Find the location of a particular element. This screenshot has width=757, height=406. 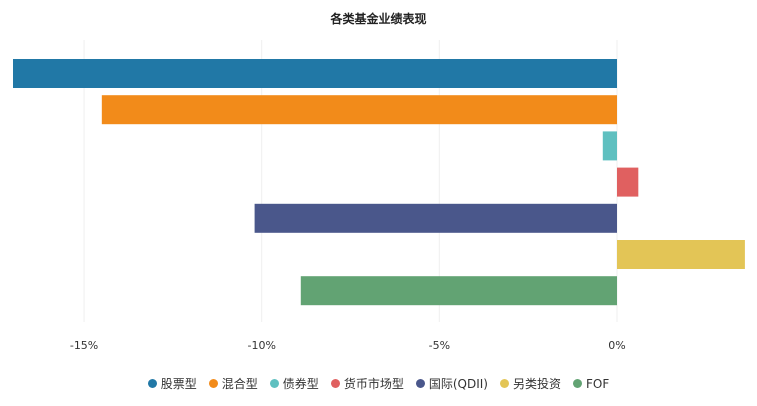

legend-item: 混合型 is located at coordinates (233, 383).